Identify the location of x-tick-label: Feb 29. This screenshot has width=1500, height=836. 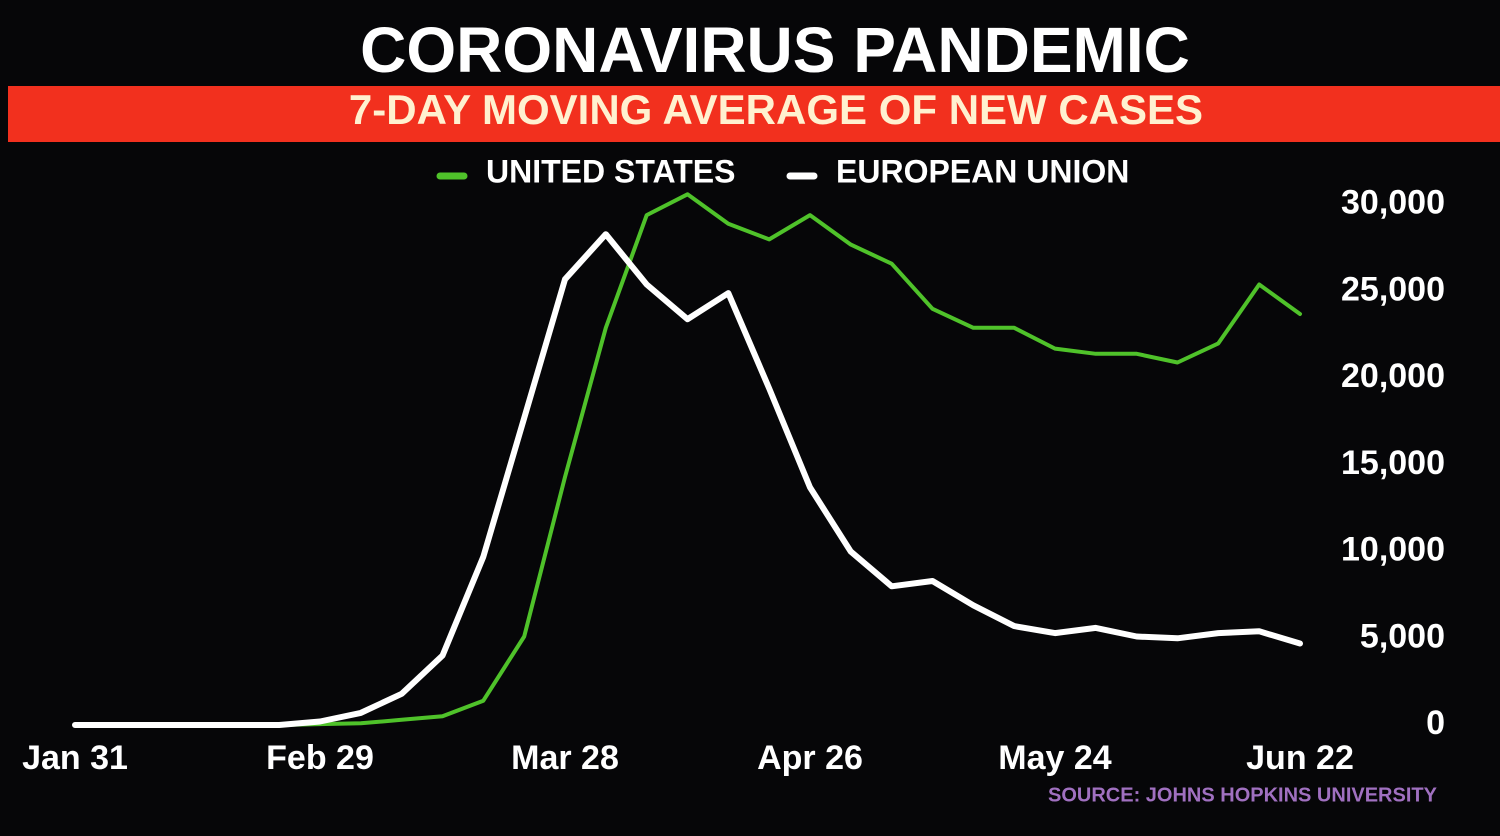
(320, 758).